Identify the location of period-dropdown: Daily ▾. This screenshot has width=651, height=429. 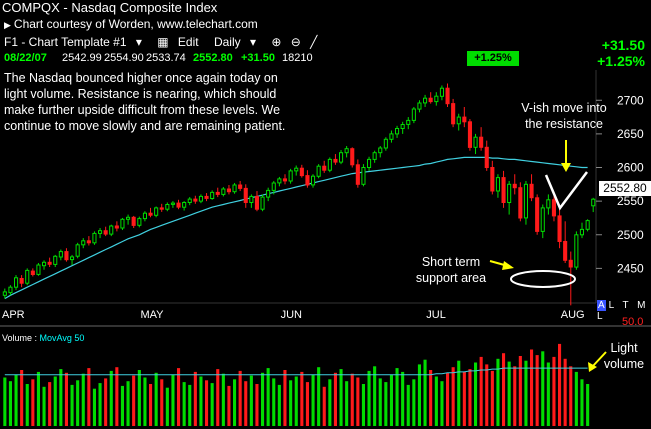
(234, 42).